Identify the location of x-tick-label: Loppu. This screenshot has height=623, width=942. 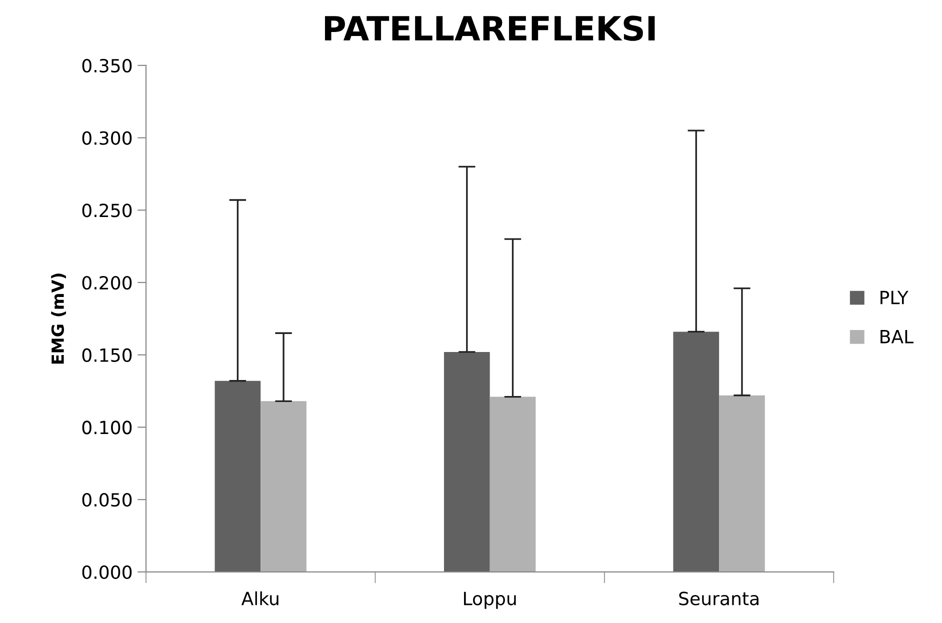
(490, 600).